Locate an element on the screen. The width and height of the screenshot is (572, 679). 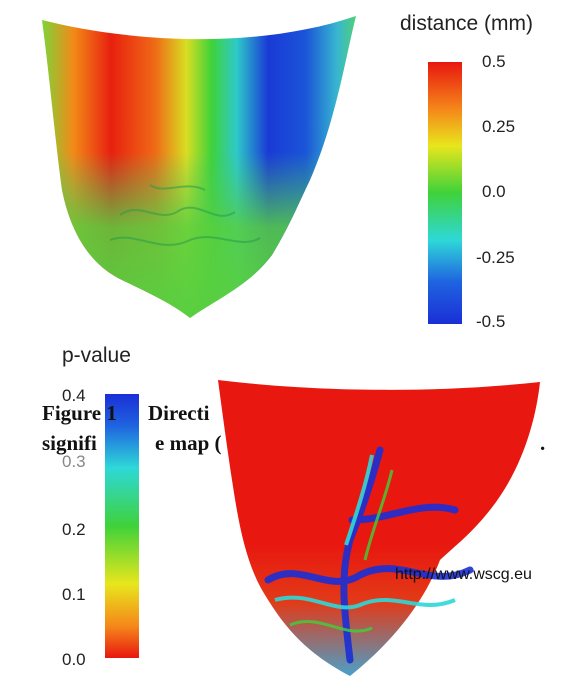
pvalue-tick-obscured: 0.3 is located at coordinates (74, 461).